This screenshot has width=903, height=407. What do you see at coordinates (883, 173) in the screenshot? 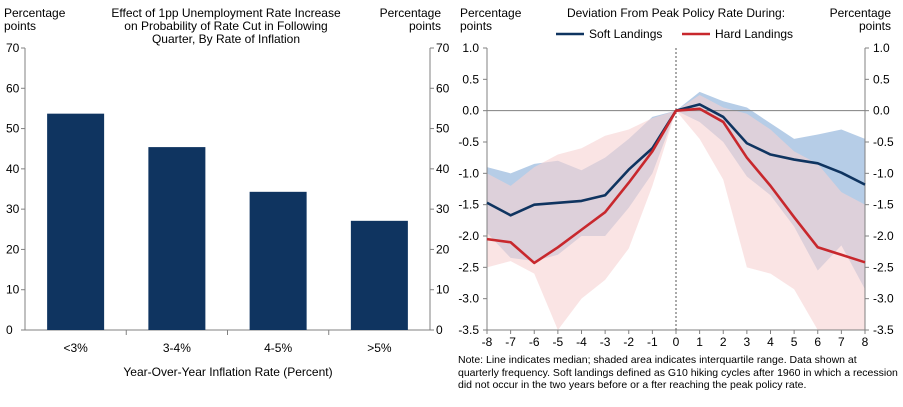
I see `right-tick-label: -1.0` at bounding box center [883, 173].